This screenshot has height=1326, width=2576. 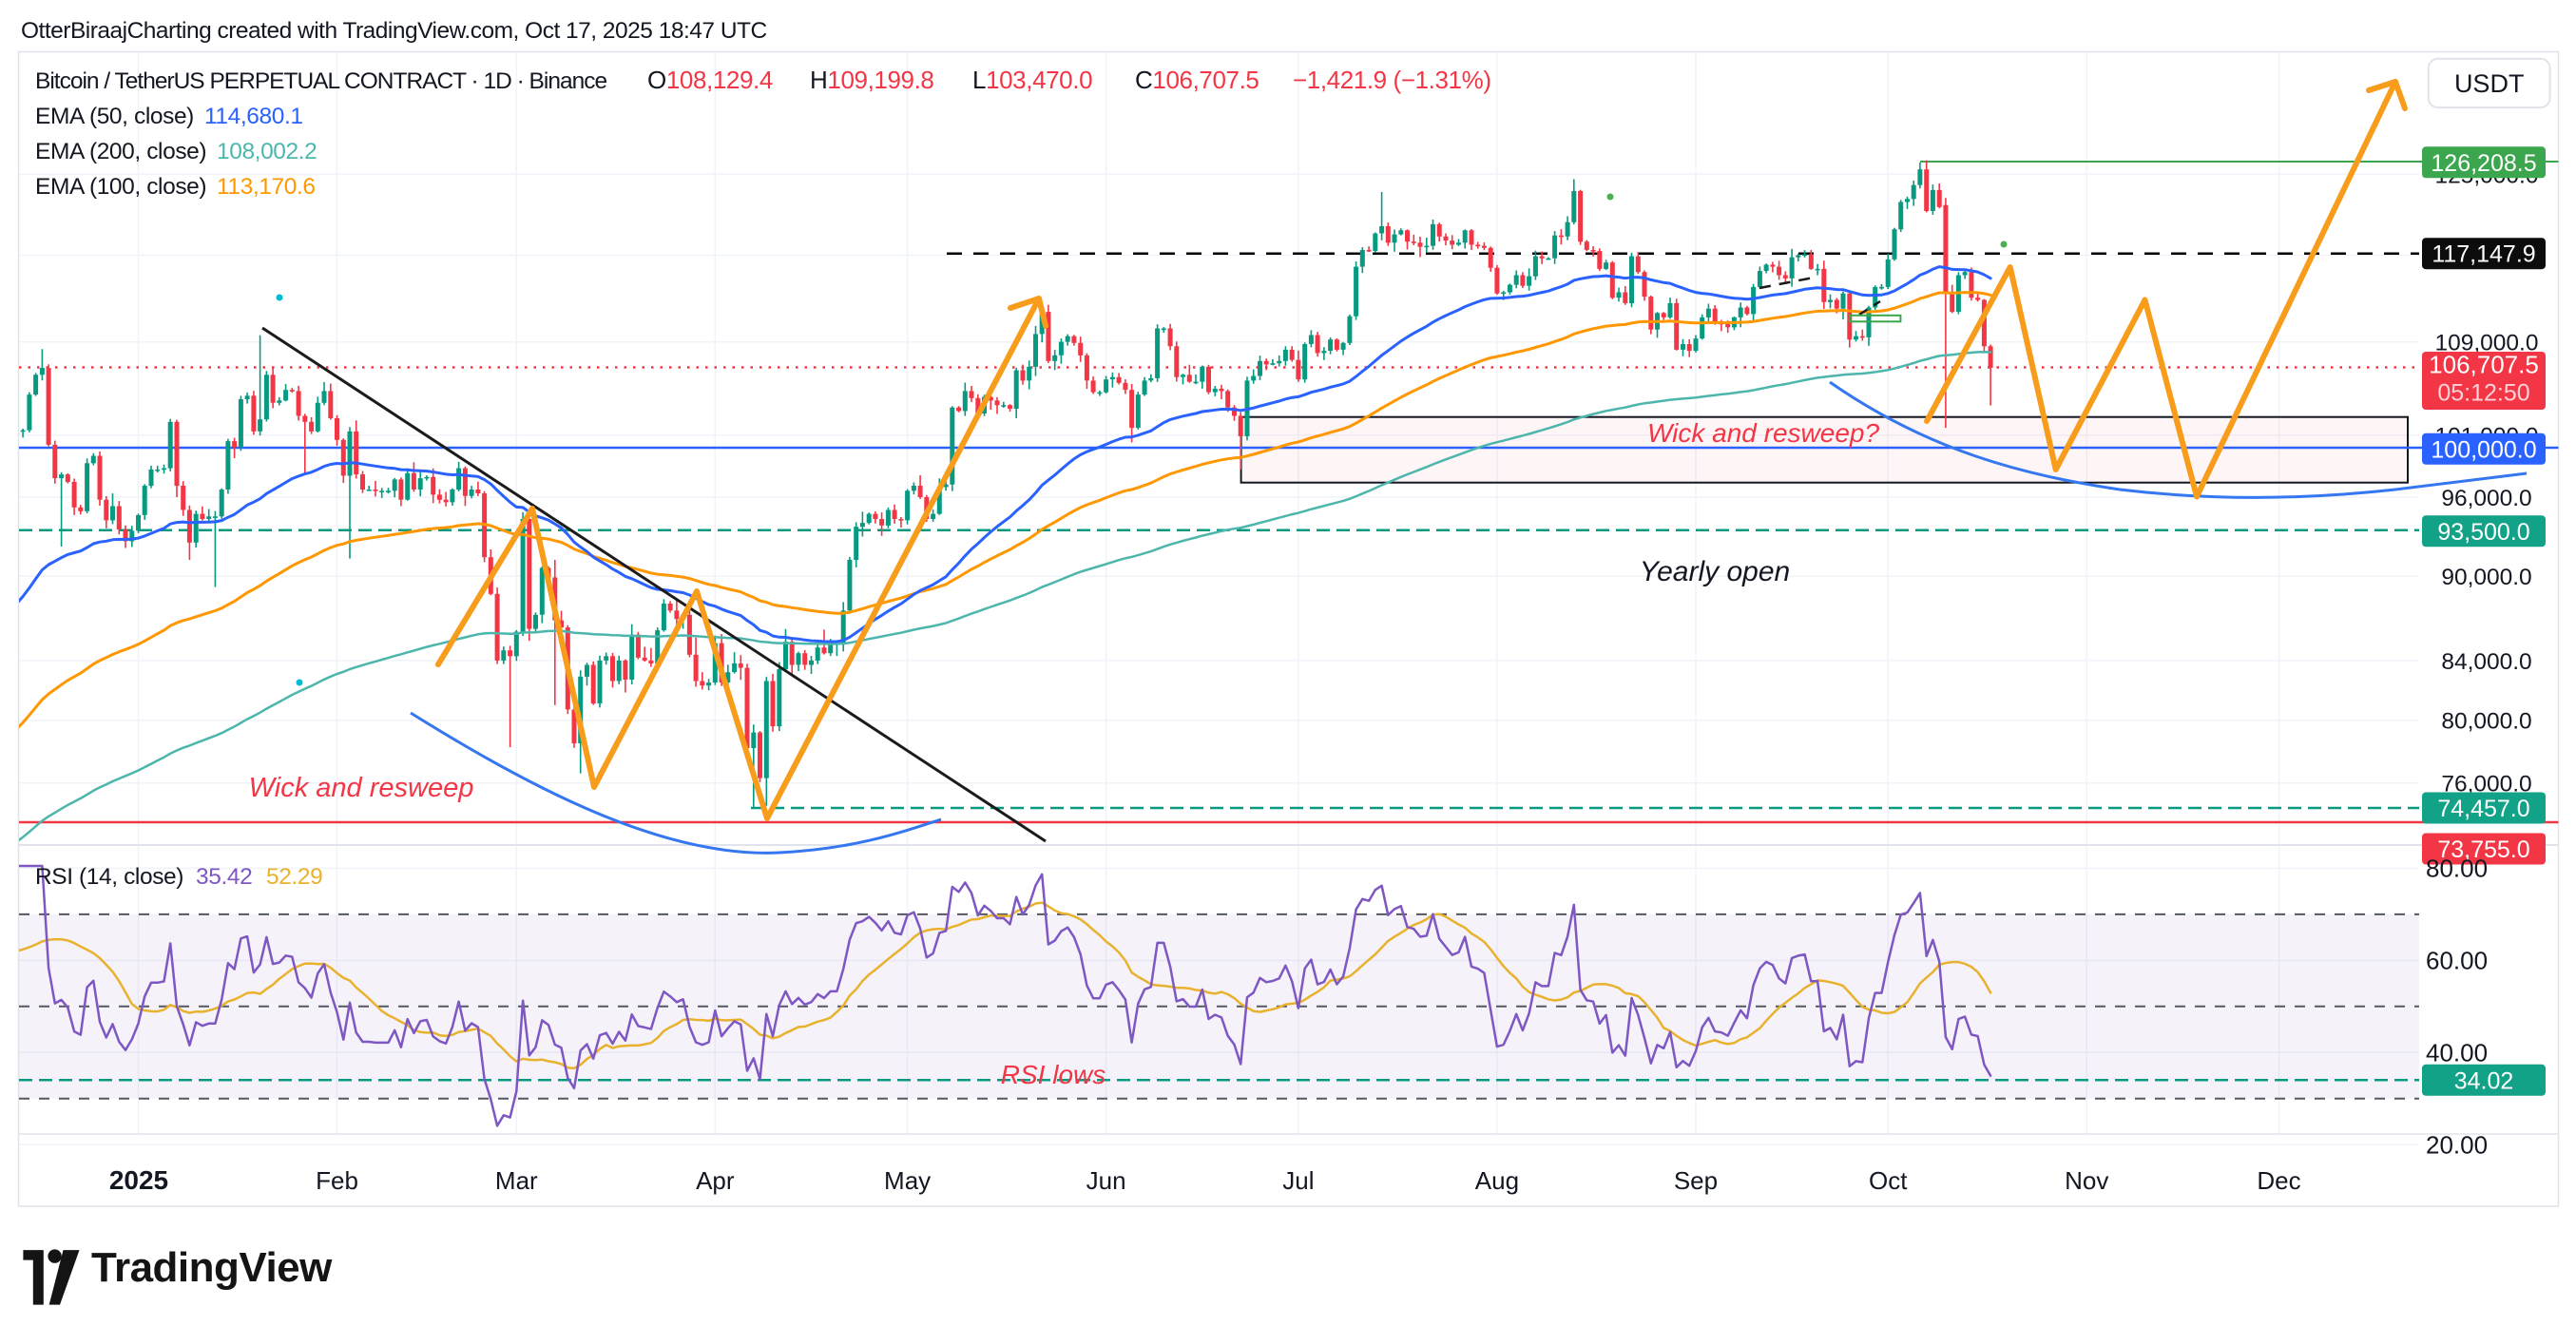 I want to click on svg-text: USDT, so click(x=2489, y=83).